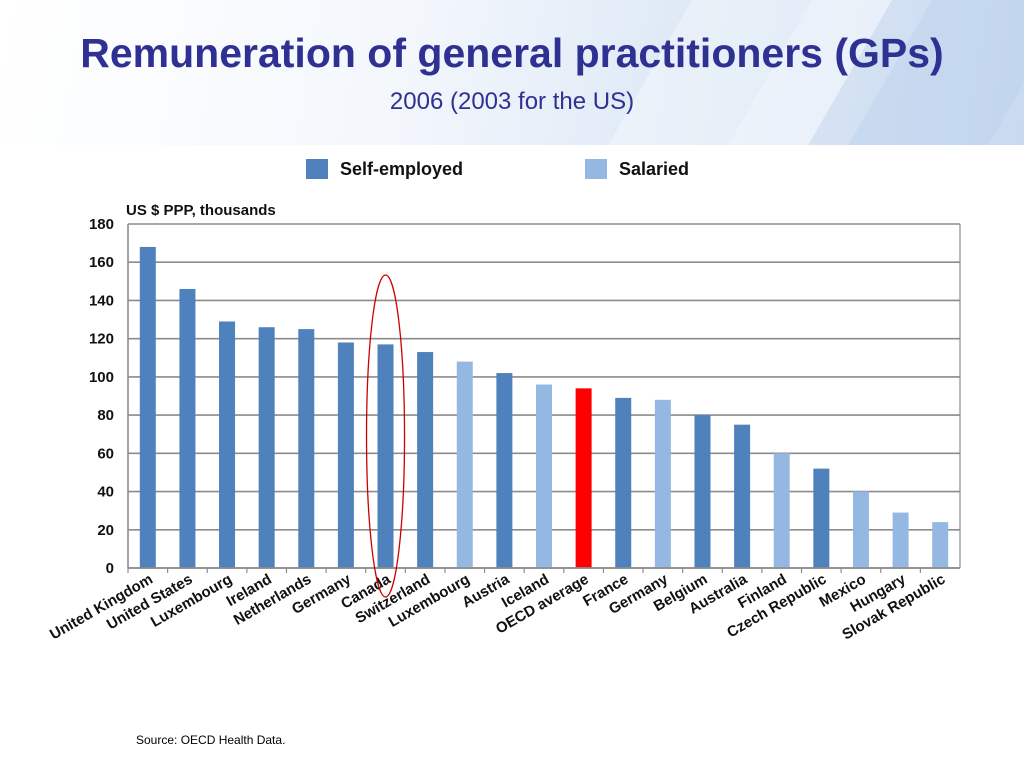 The height and width of the screenshot is (768, 1024). What do you see at coordinates (512, 101) in the screenshot?
I see `page-subtitle: 2006 (2003 for the US)` at bounding box center [512, 101].